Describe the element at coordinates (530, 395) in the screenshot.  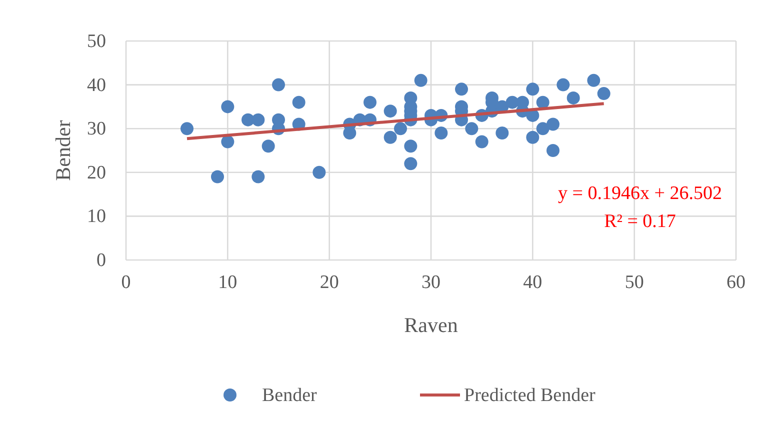
I see `legend-label: Predicted Bender` at that location.